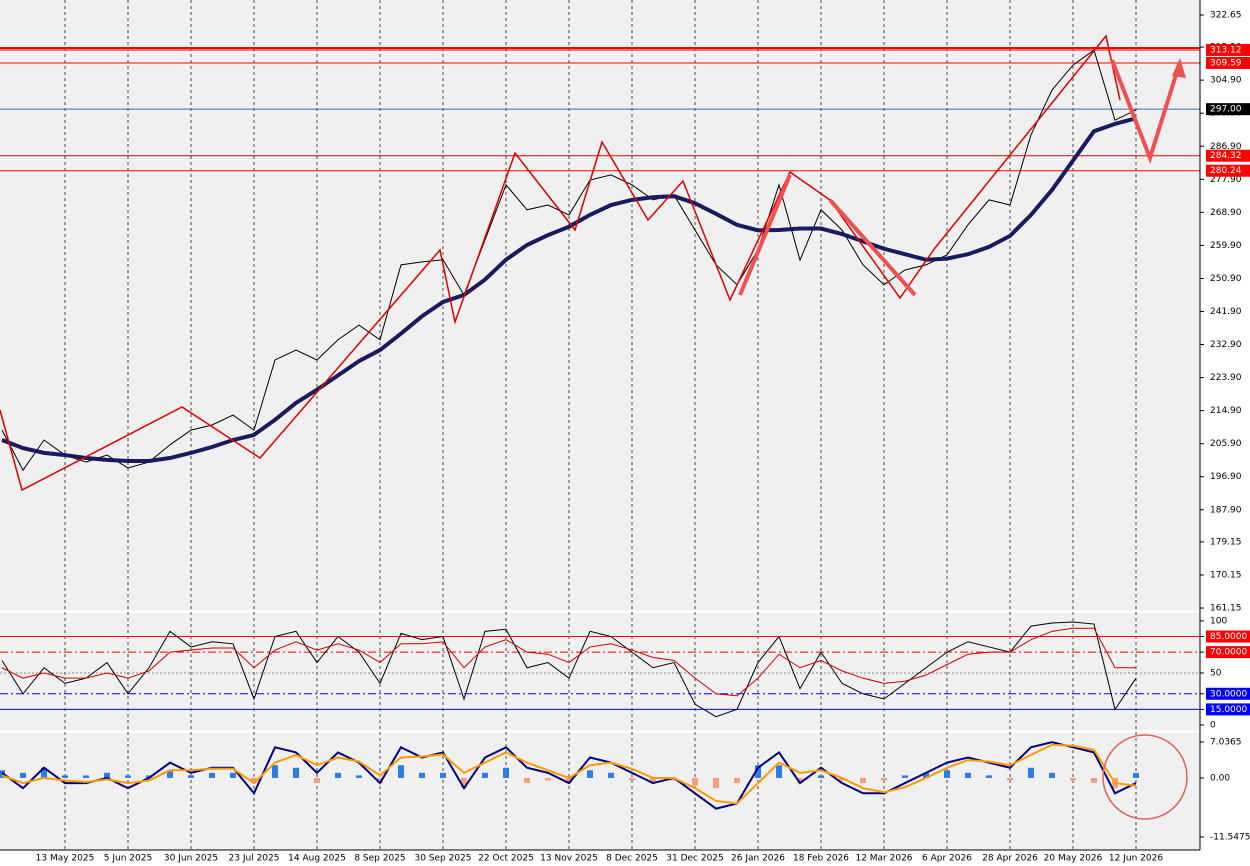 This screenshot has height=866, width=1250. What do you see at coordinates (1146, 112) in the screenshot?
I see `forecast-arrow` at bounding box center [1146, 112].